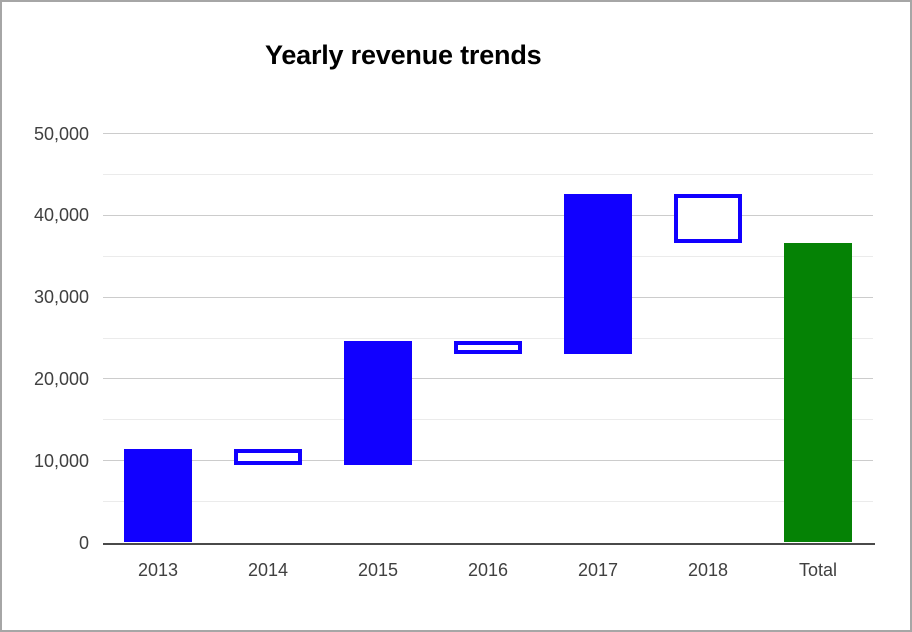 This screenshot has width=912, height=632. Describe the element at coordinates (61, 378) in the screenshot. I see `y-tick-label: 20,000` at that location.